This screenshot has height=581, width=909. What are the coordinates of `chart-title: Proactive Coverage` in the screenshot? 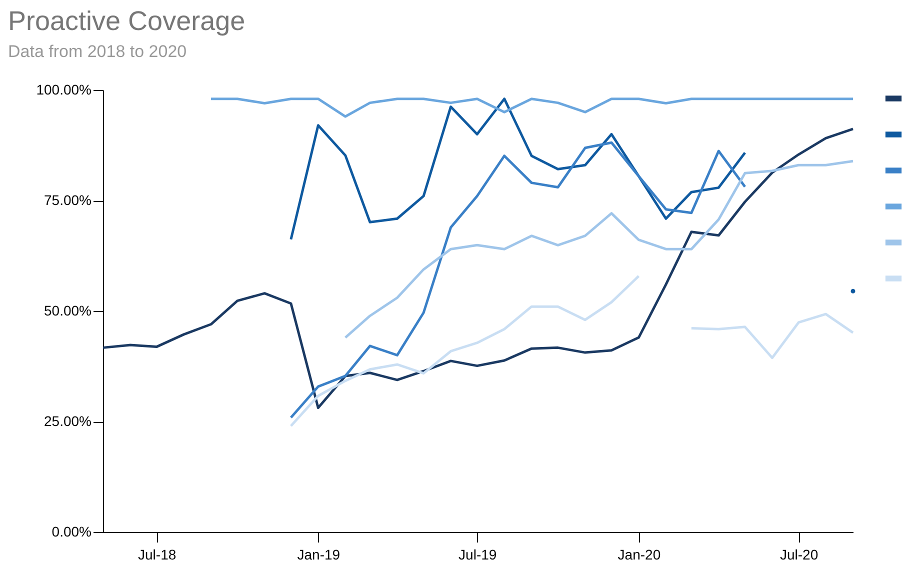 It's located at (127, 21).